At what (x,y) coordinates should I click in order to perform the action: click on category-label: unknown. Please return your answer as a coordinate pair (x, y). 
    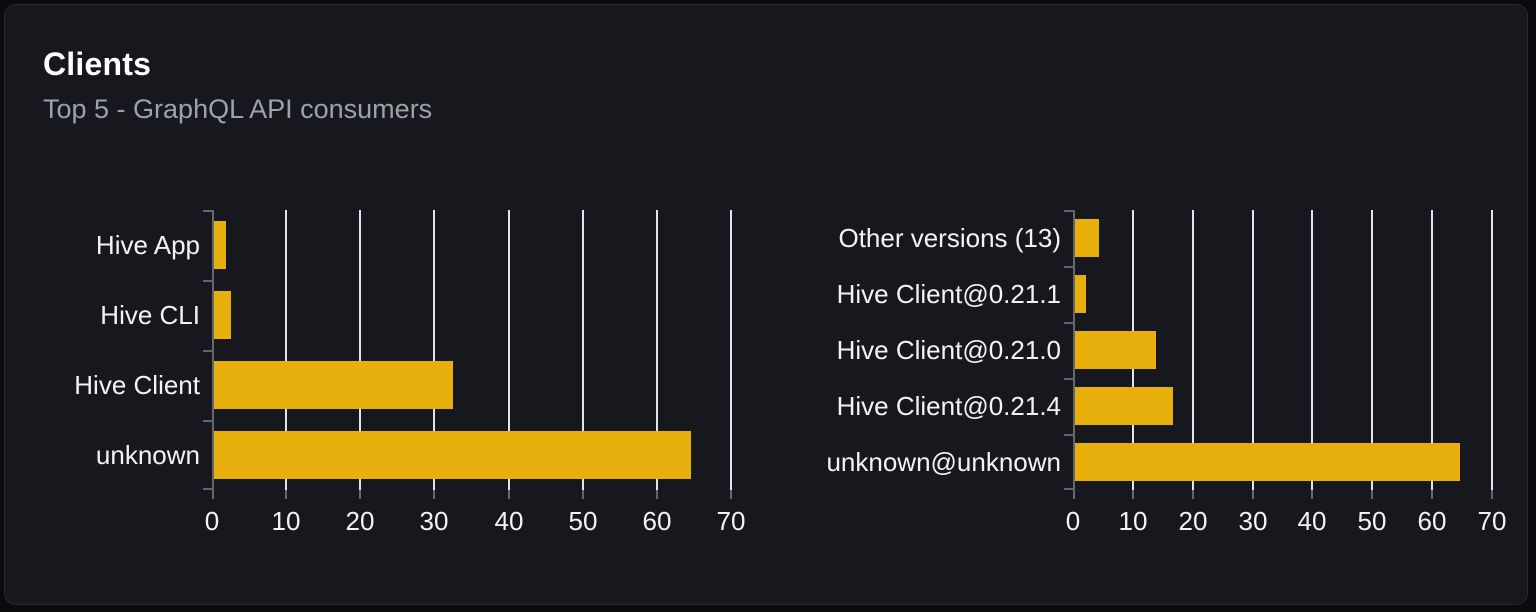
    Looking at the image, I should click on (147, 455).